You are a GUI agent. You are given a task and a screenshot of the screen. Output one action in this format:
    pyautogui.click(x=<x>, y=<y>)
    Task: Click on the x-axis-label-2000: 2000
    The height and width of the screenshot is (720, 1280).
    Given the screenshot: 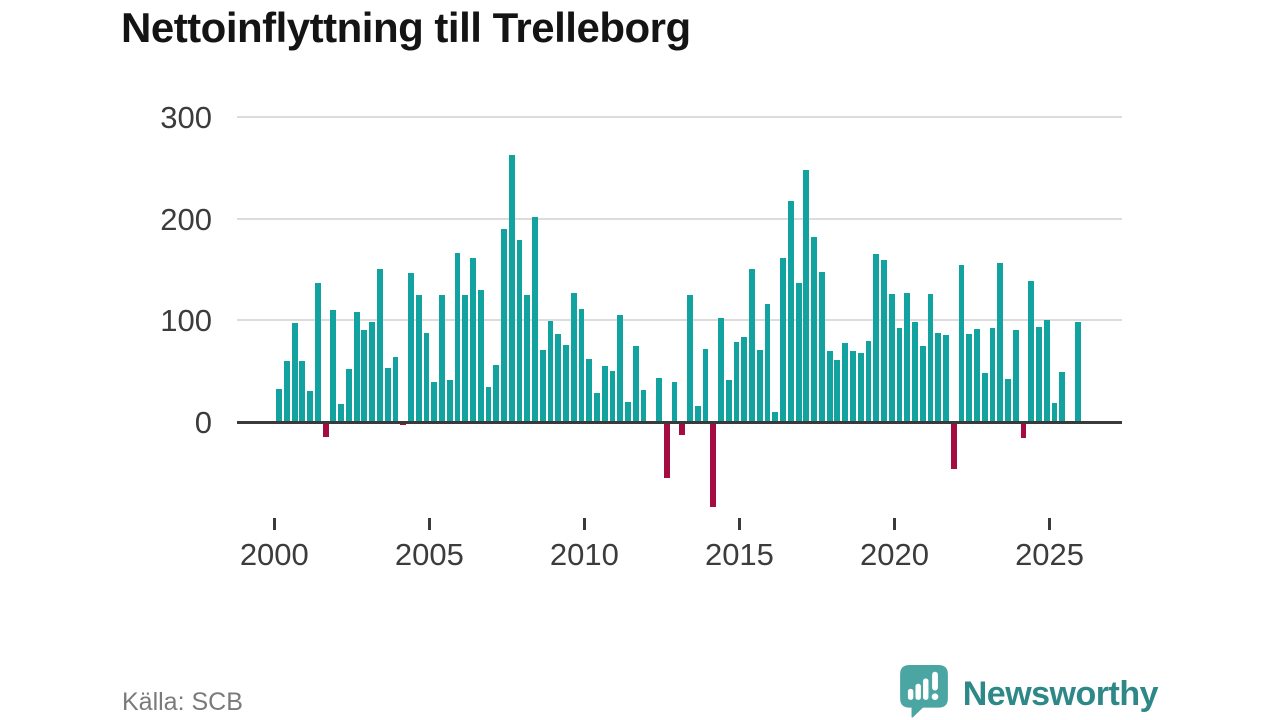 What is the action you would take?
    pyautogui.click(x=274, y=554)
    